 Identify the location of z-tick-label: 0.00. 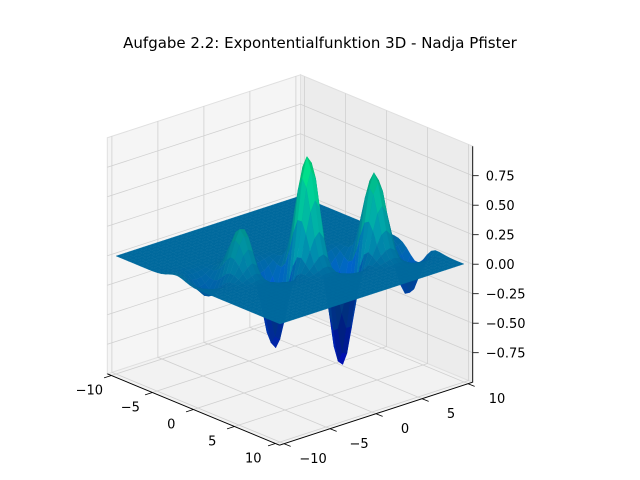
(500, 265).